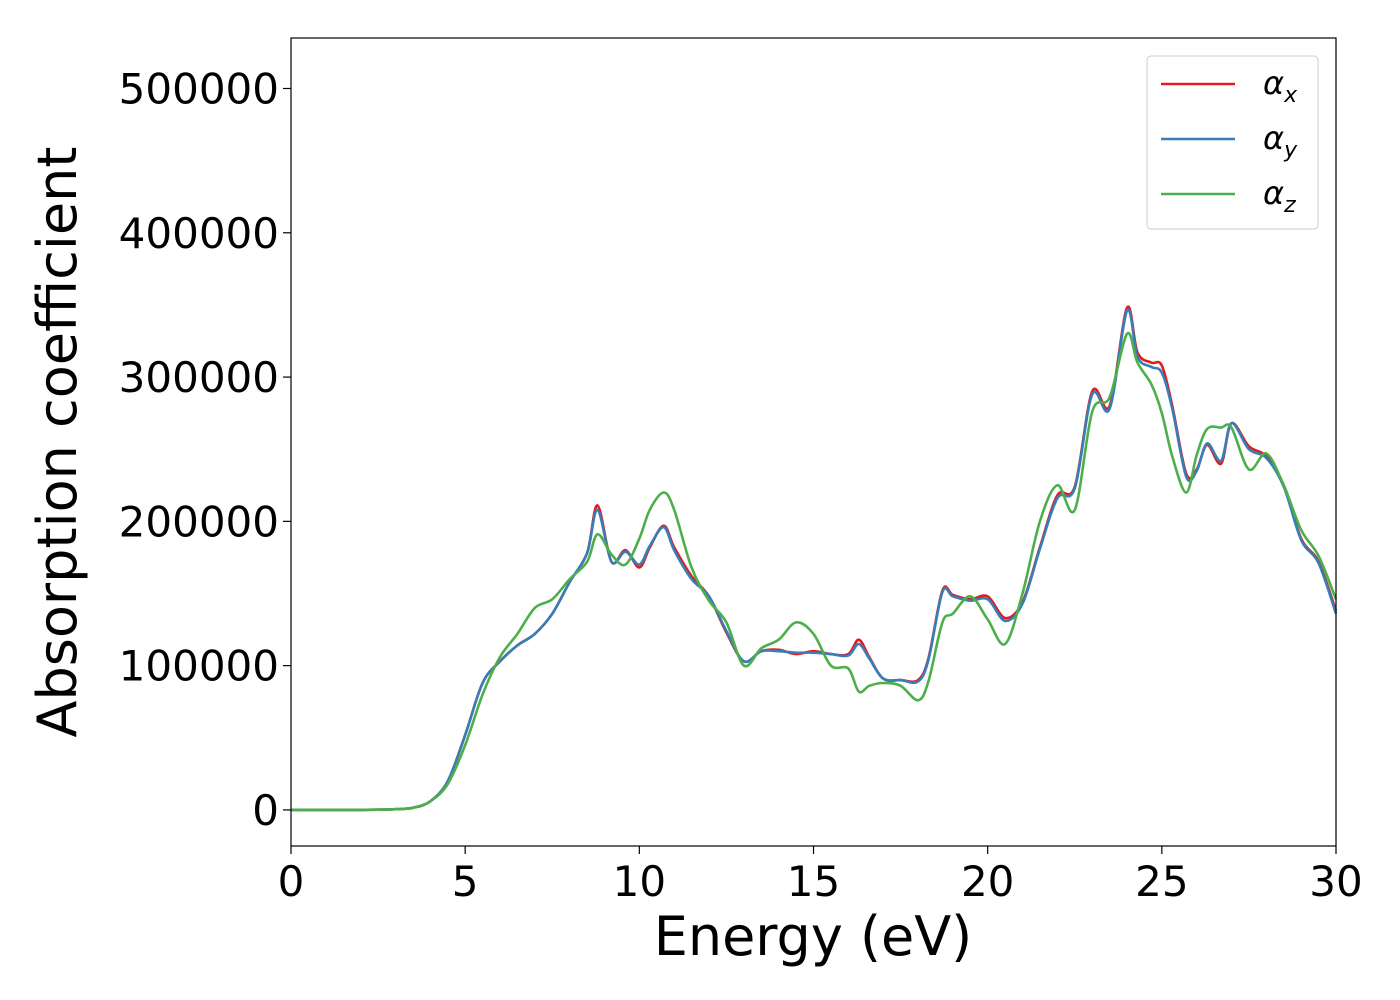 The width and height of the screenshot is (1400, 1000). I want to click on legend-box, so click(1232, 142).